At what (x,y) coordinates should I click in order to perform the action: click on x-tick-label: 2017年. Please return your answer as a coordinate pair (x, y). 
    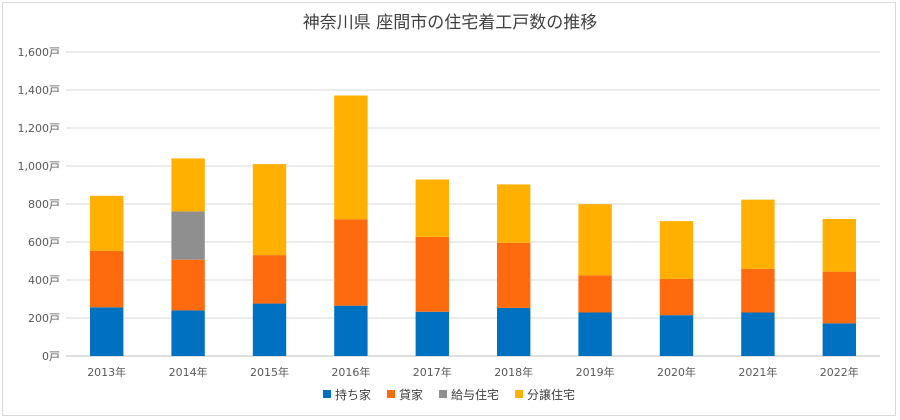
    Looking at the image, I should click on (432, 372).